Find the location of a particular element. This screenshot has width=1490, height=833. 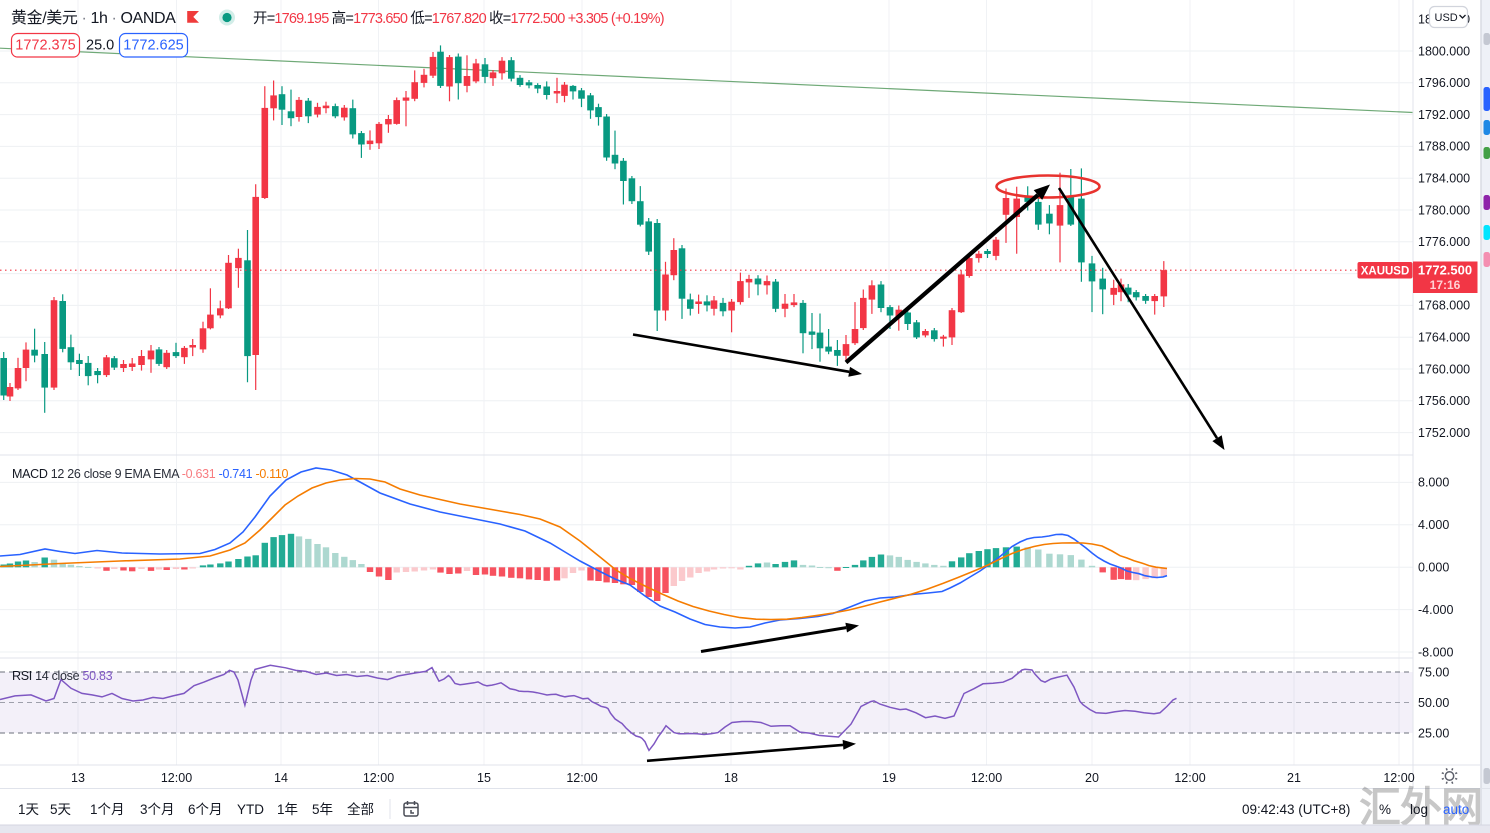

svg-text: 1个月 is located at coordinates (107, 809).